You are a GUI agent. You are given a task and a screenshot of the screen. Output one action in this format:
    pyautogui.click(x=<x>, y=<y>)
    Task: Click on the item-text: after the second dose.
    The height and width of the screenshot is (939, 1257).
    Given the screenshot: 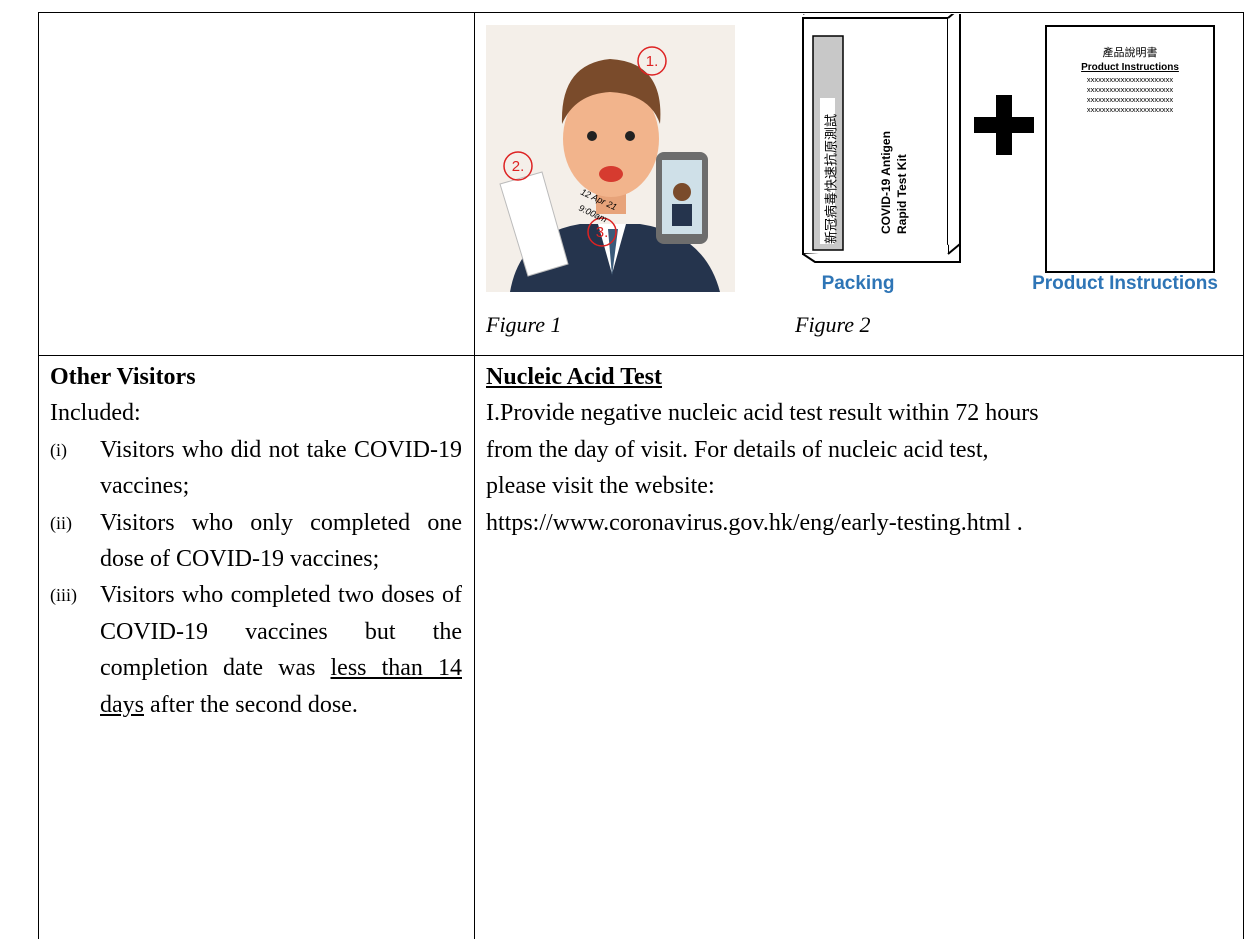 What is the action you would take?
    pyautogui.click(x=254, y=704)
    